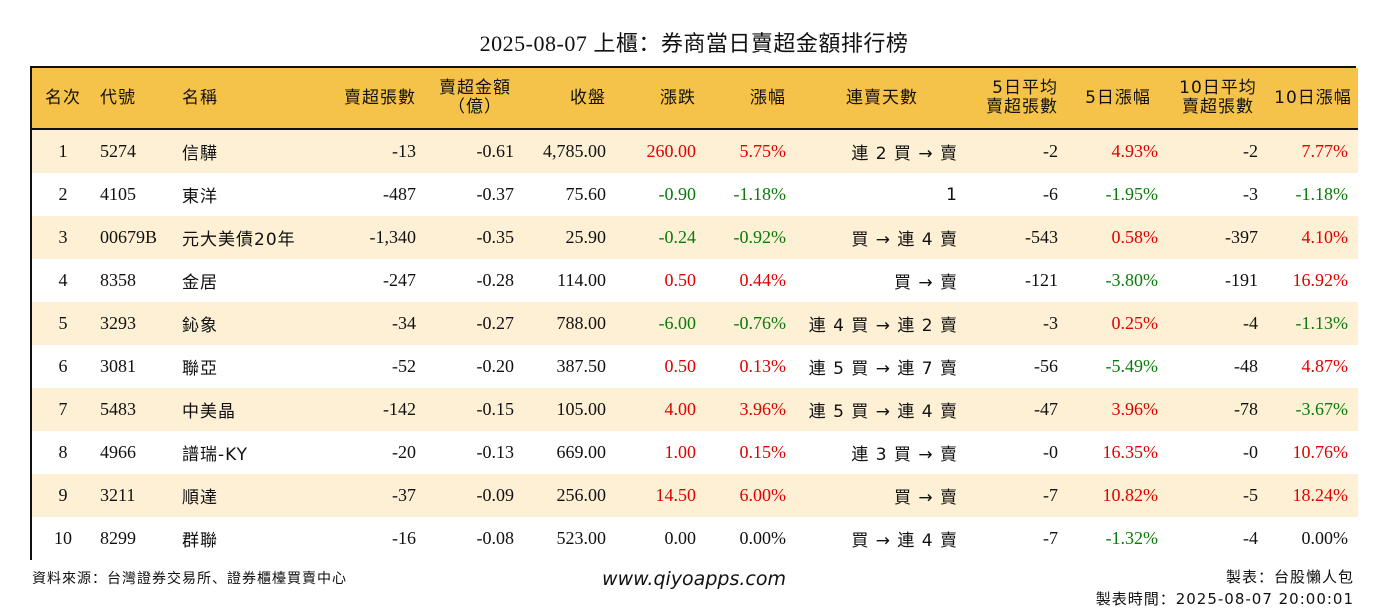 The image size is (1388, 612). What do you see at coordinates (240, 409) in the screenshot?
I see `name-cell: 中美晶` at bounding box center [240, 409].